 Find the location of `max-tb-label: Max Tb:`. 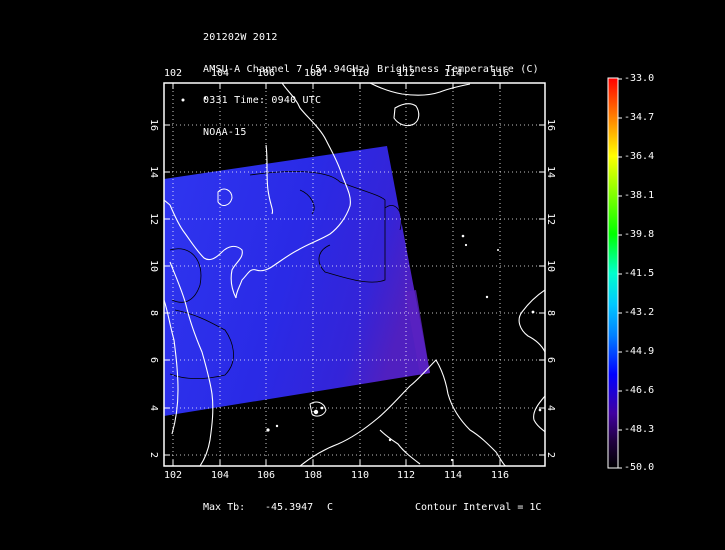

max-tb-label: Max Tb: is located at coordinates (224, 507).